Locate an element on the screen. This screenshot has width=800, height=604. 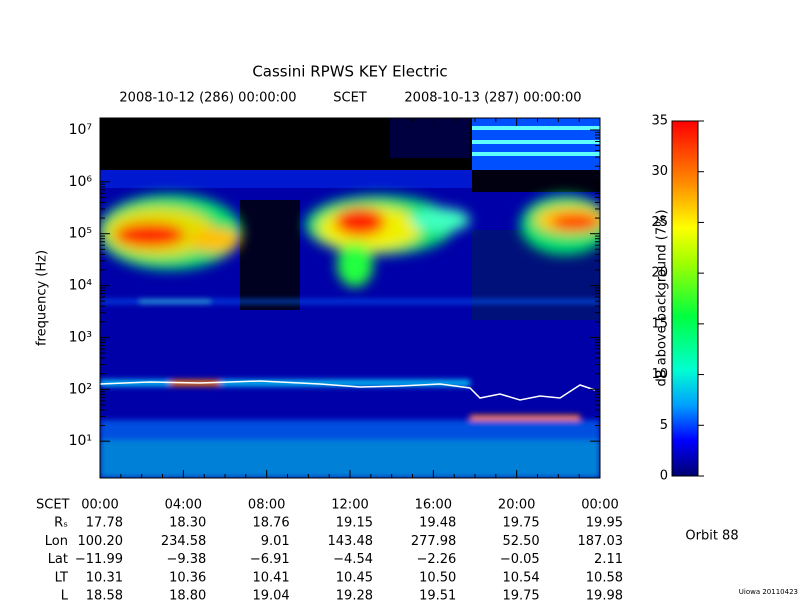
ephemeris-label: Rₛ is located at coordinates (61, 523).